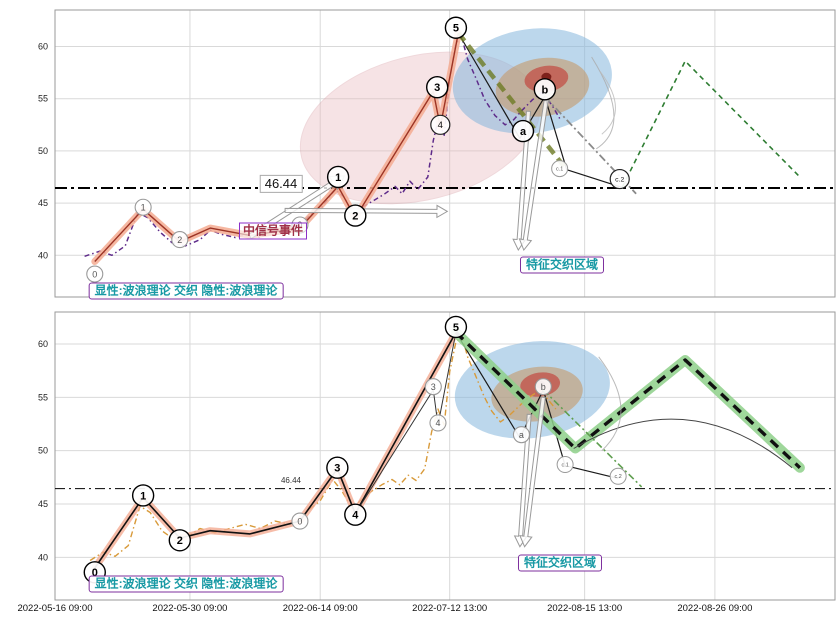 The height and width of the screenshot is (617, 839). Describe the element at coordinates (449, 608) in the screenshot. I see `svg-text: 2022-07-12 13:00` at that location.